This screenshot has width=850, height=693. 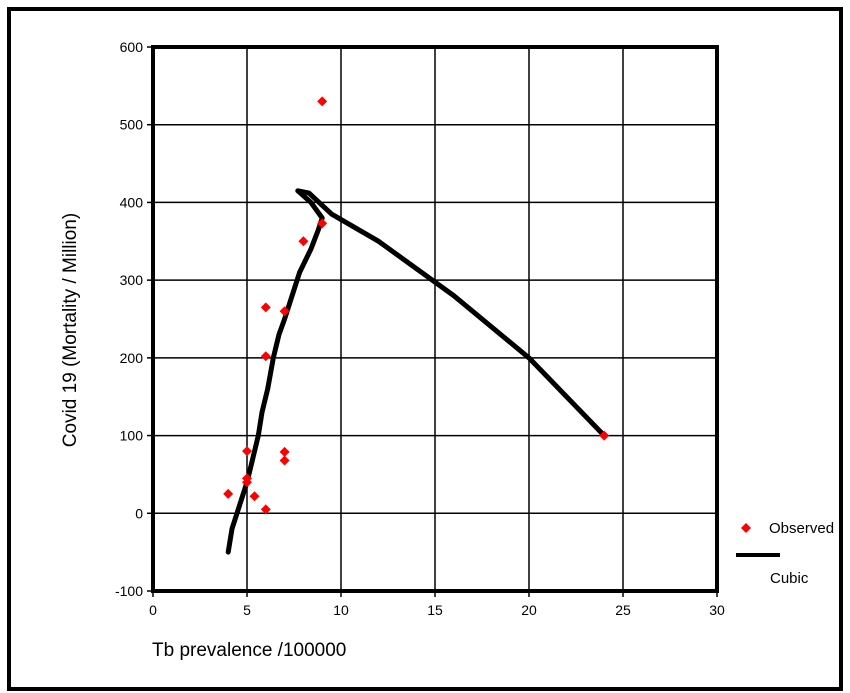 I want to click on x-tick-label: 20, so click(x=529, y=610).